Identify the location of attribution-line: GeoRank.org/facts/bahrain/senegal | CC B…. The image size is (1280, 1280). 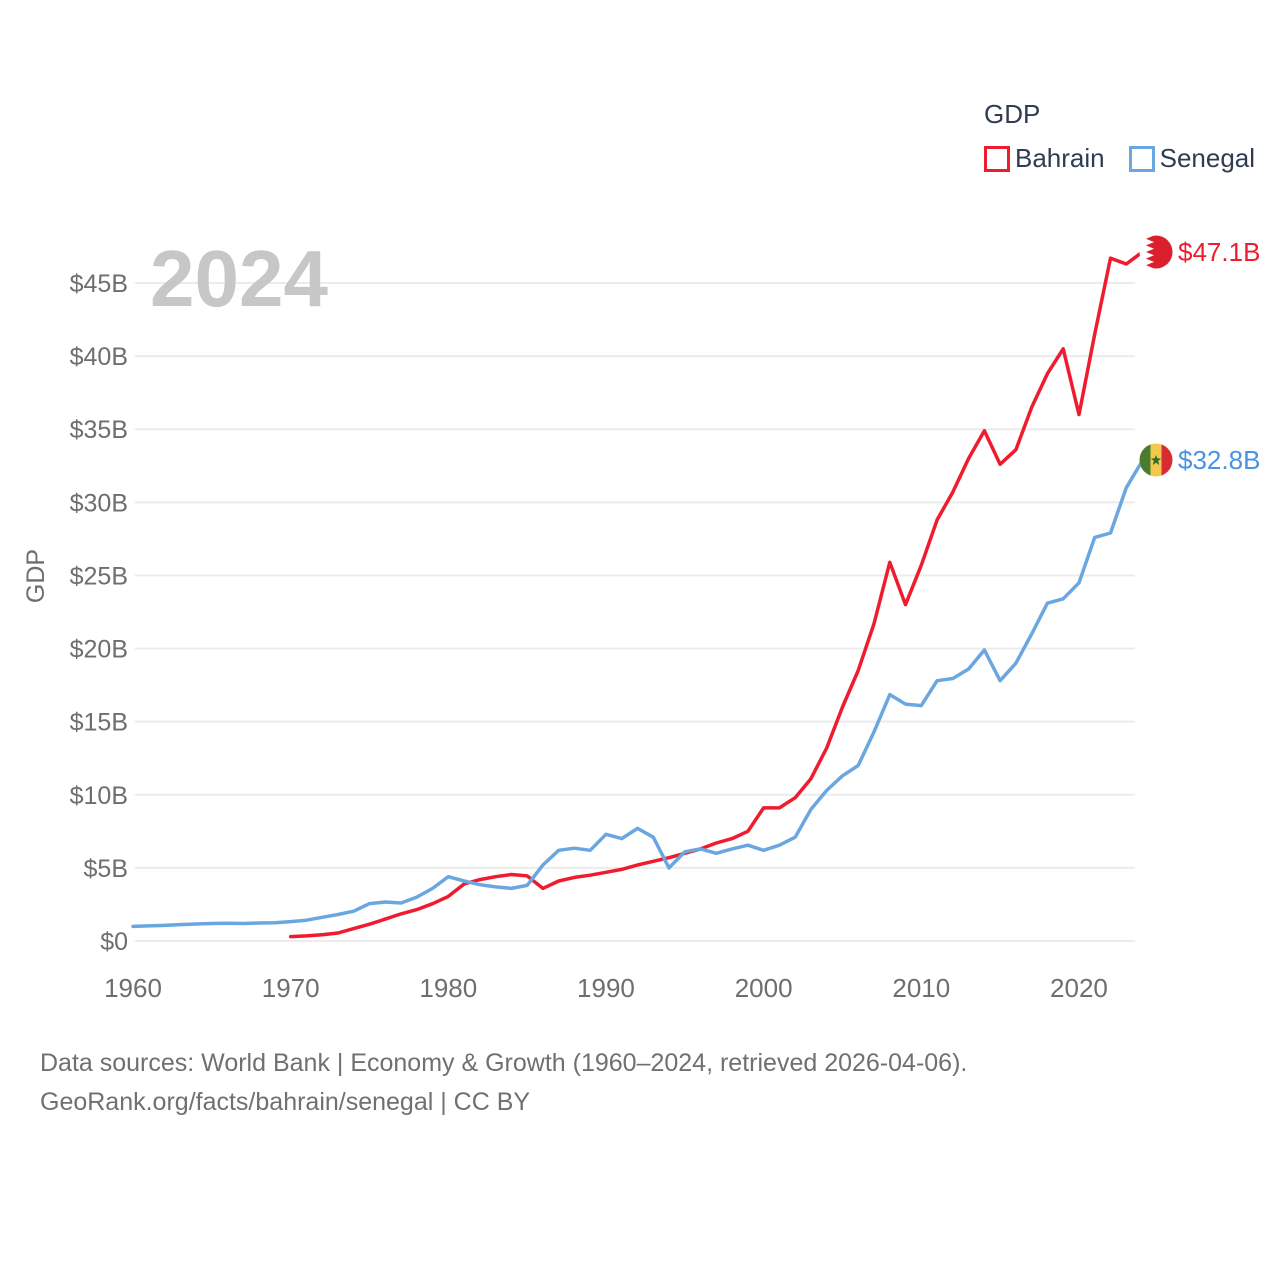
(285, 1102).